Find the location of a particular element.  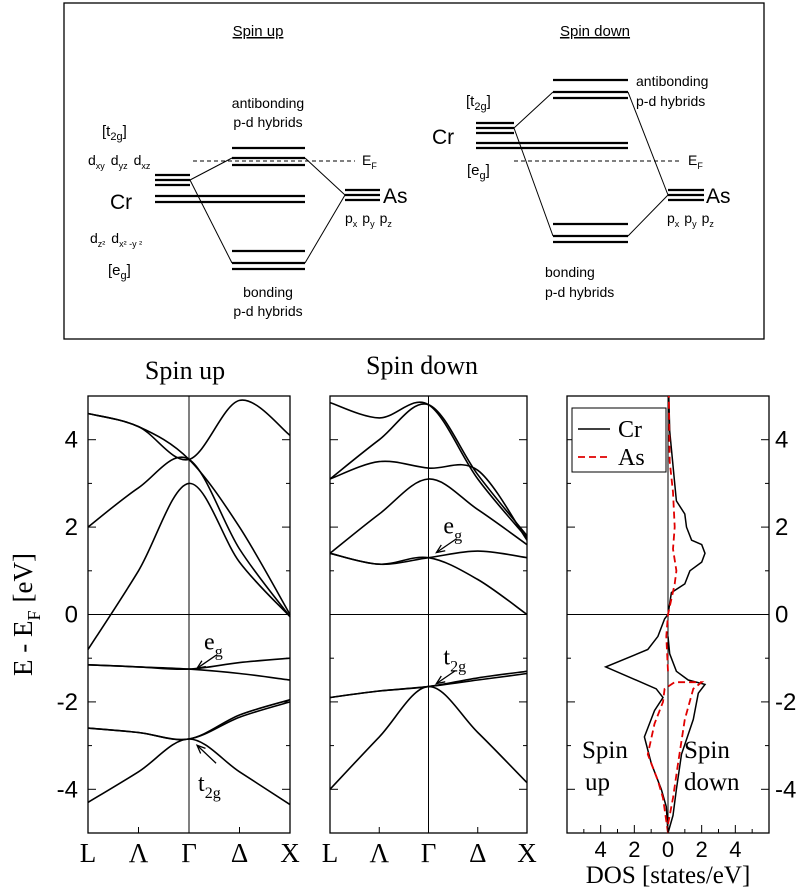

dos-series-cr-spin-down-lower is located at coordinates (687, 735).